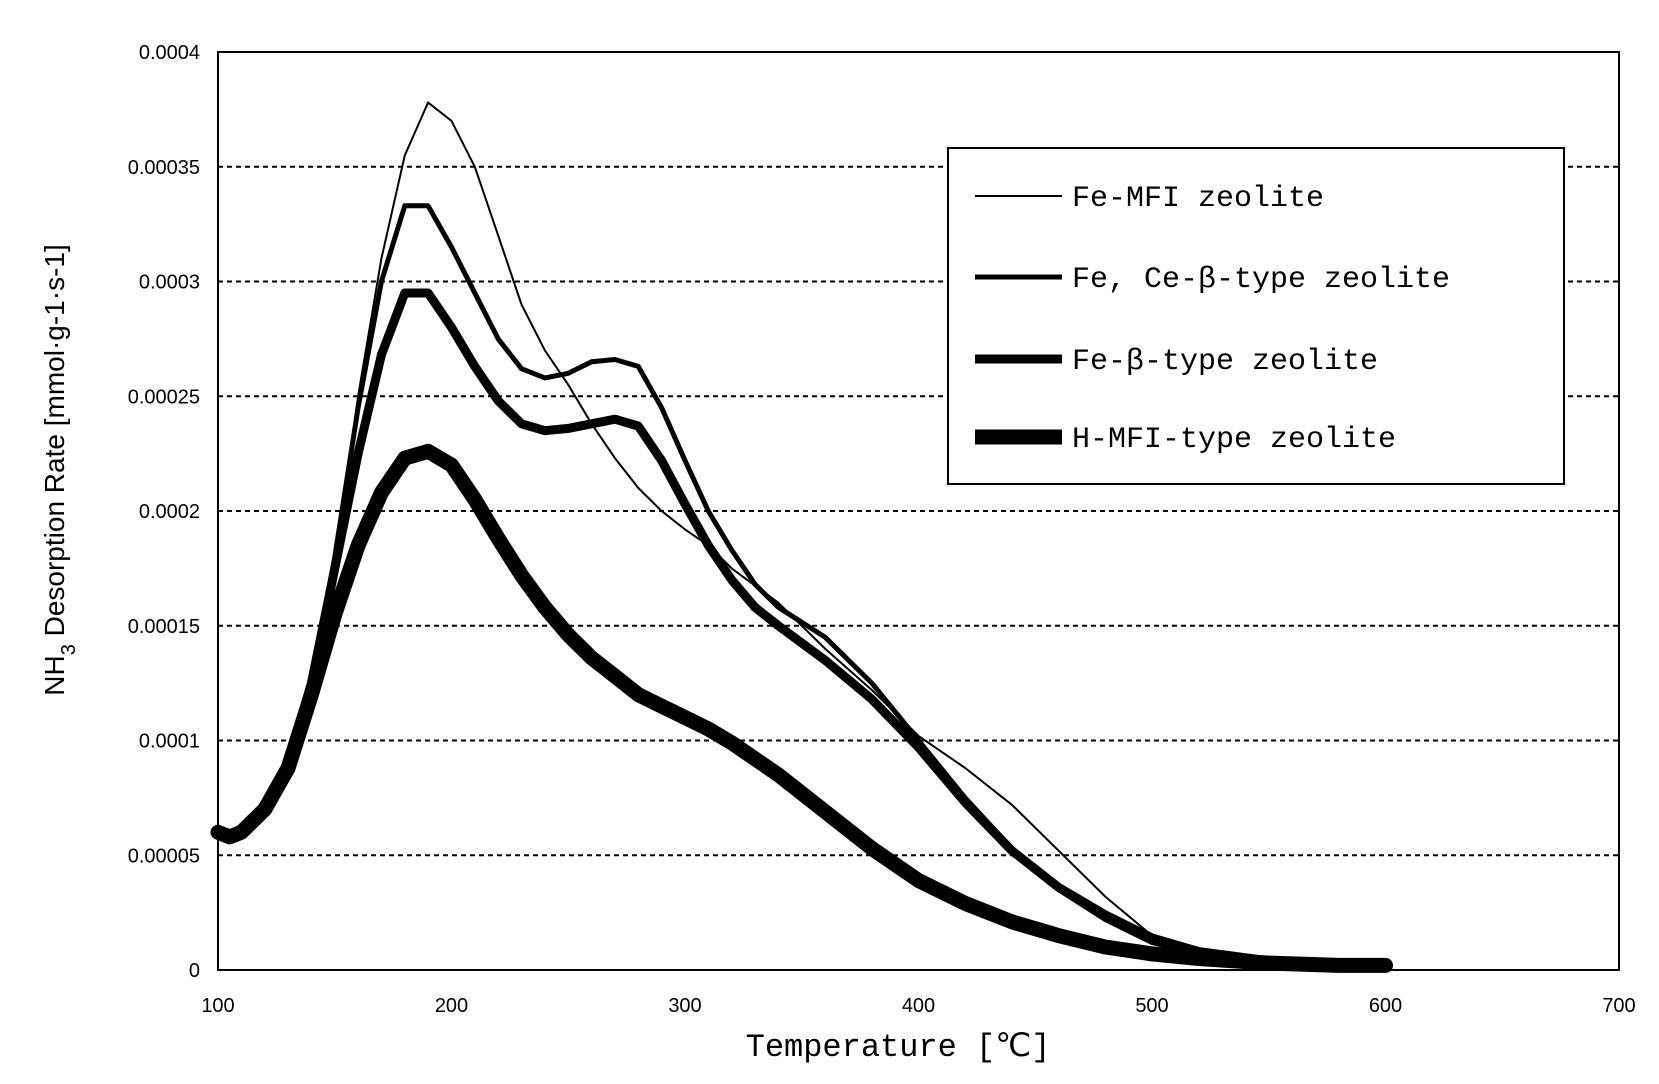 Image resolution: width=1659 pixels, height=1084 pixels. I want to click on x-tick-label: 700, so click(1618, 1006).